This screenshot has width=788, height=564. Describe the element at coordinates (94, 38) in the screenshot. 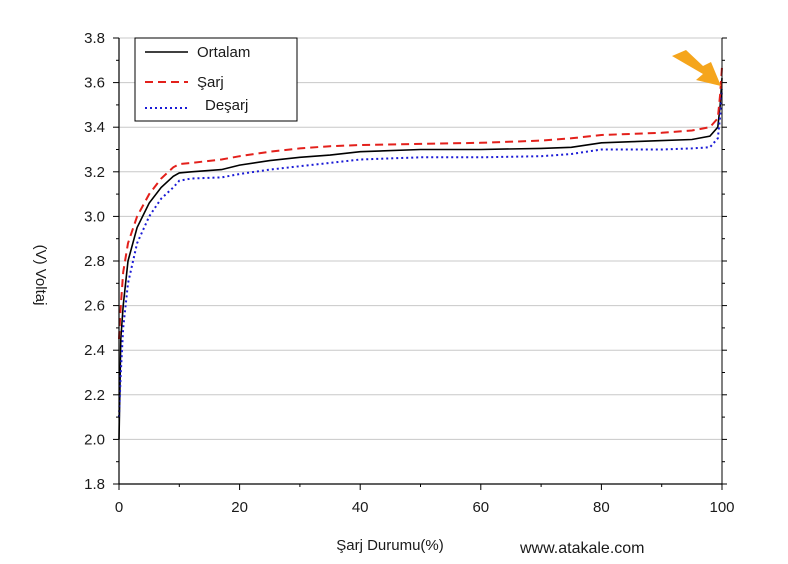

I see `y-tick-label-10: 3.8` at that location.